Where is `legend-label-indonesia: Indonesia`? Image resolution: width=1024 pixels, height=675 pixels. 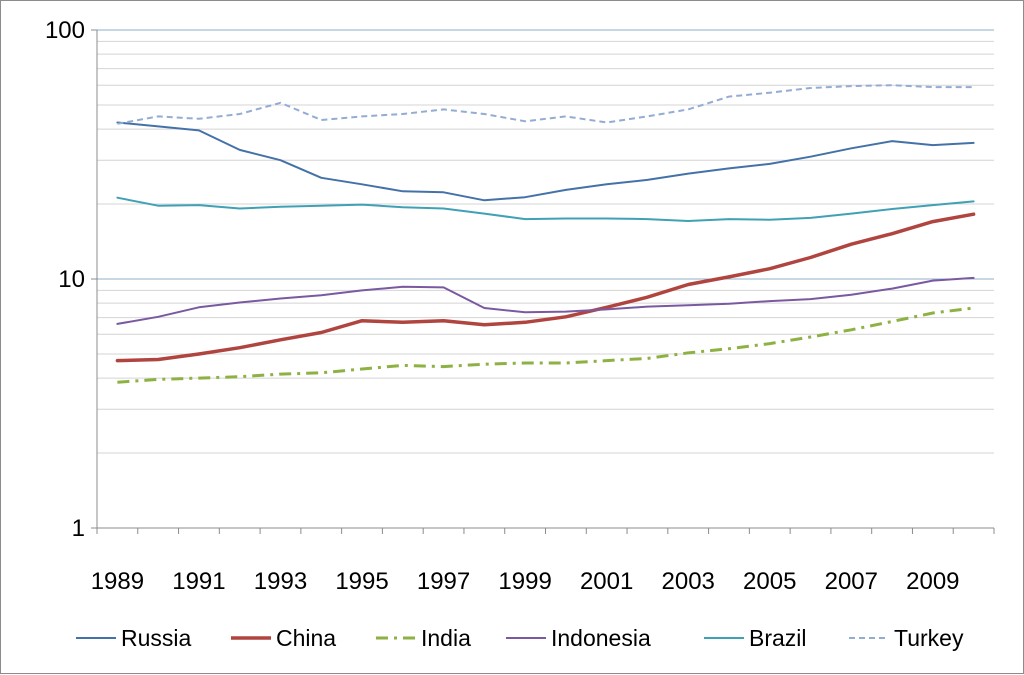 legend-label-indonesia: Indonesia is located at coordinates (601, 638).